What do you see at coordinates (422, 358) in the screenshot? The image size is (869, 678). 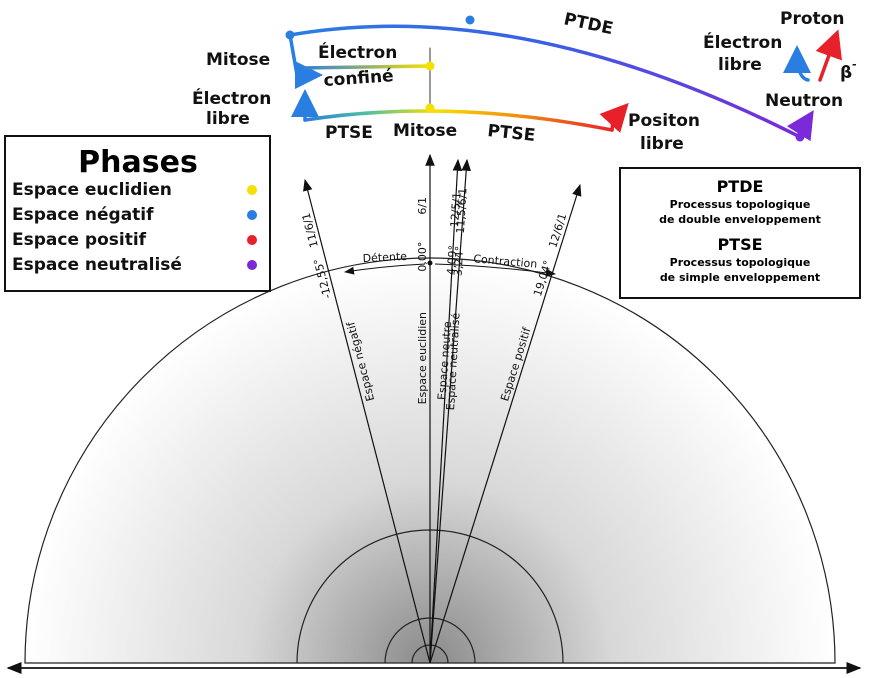 I see `ray-space: Espace euclidien` at bounding box center [422, 358].